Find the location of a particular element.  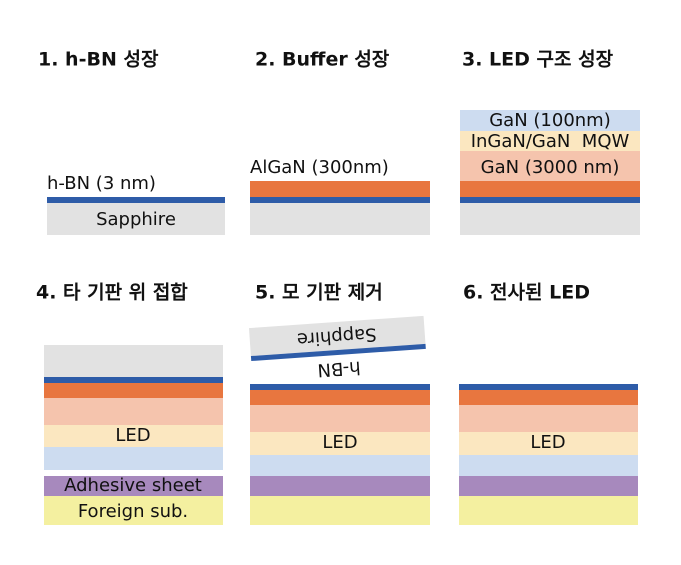

layer-label: Sapphire is located at coordinates (136, 219).